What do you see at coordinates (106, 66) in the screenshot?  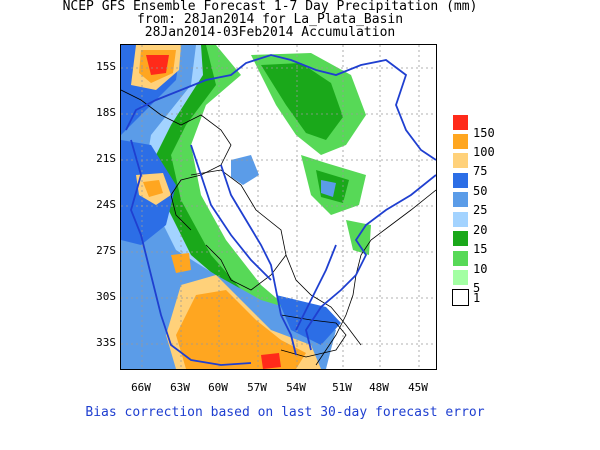 I see `lat-label-15s: 15S` at bounding box center [106, 66].